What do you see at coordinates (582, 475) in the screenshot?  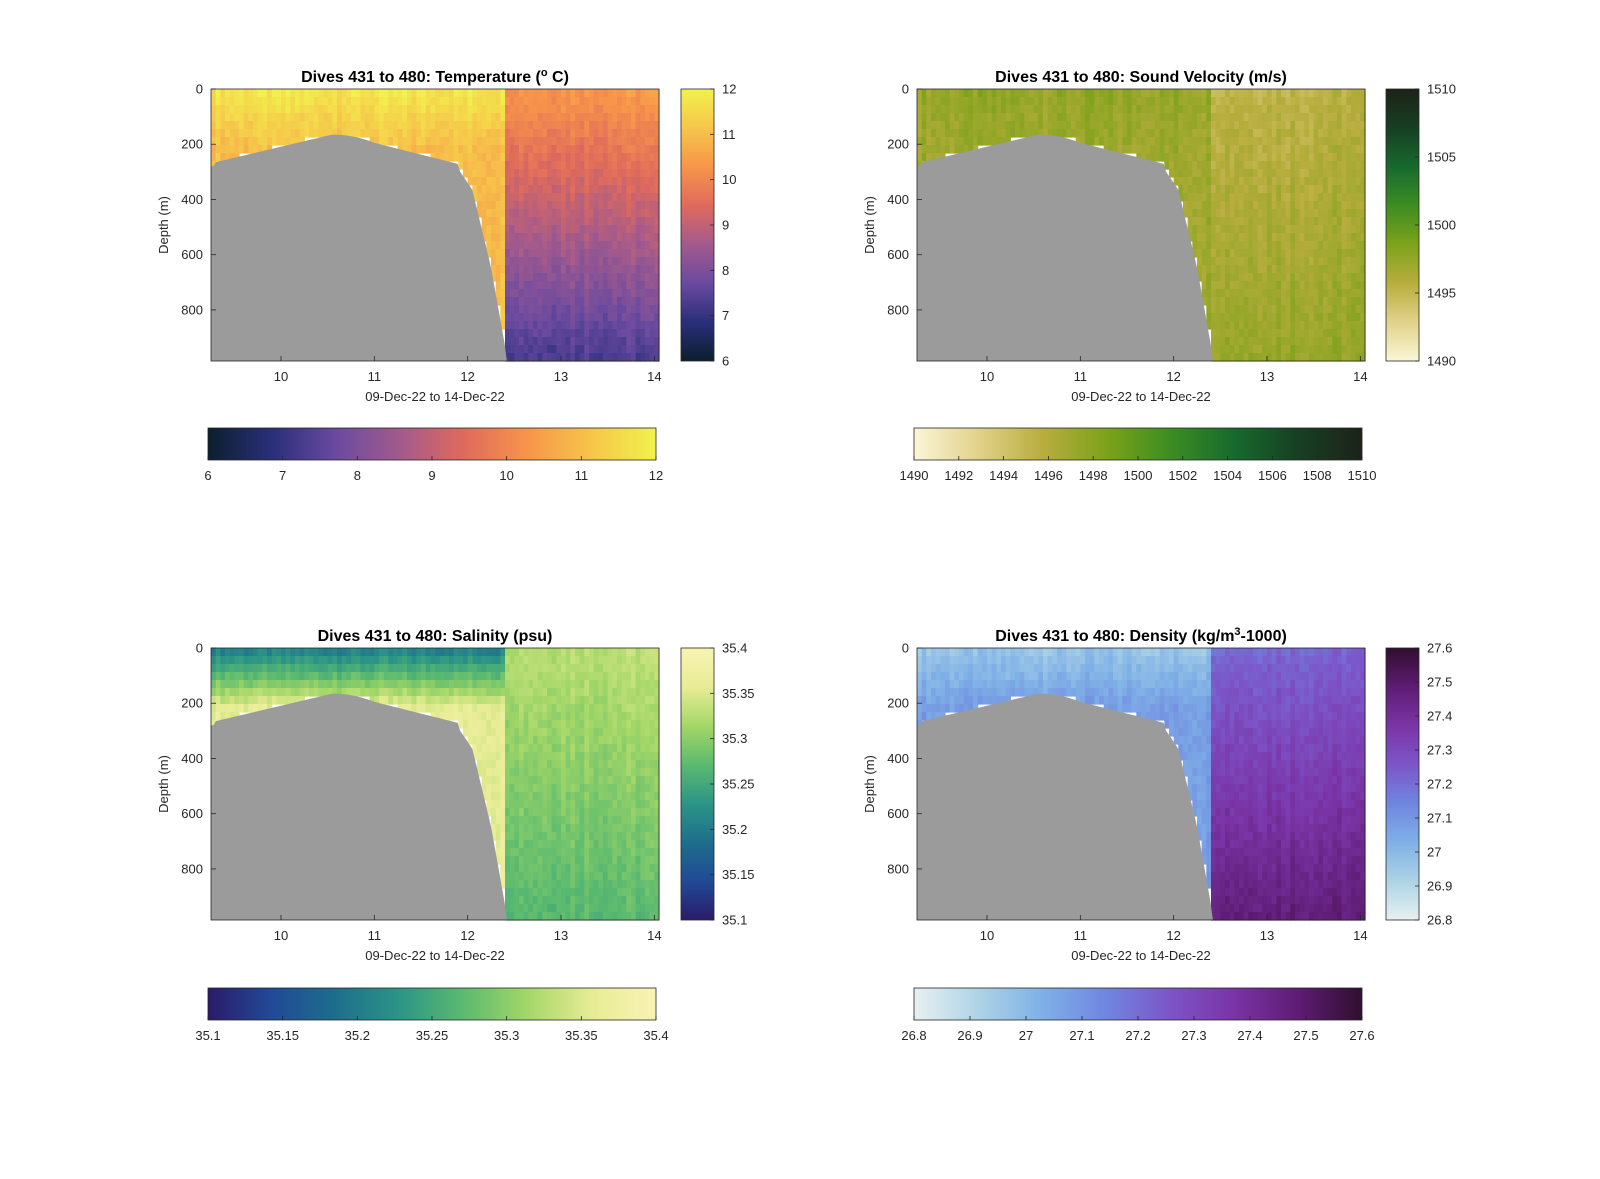 I see `hcolorbar-tick-label: 11` at bounding box center [582, 475].